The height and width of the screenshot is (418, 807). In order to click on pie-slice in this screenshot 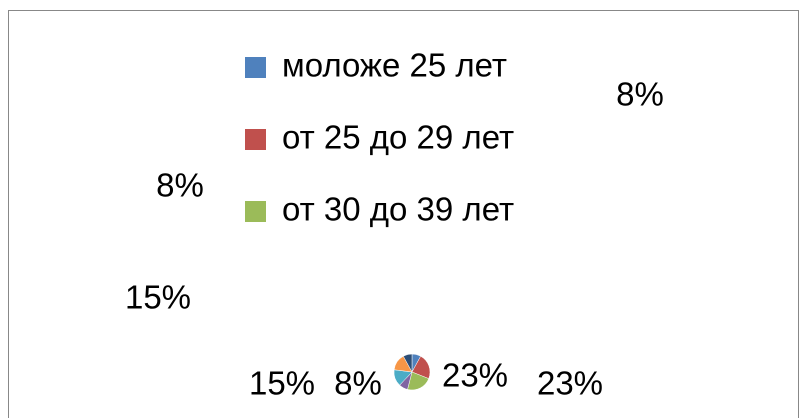, I will do `click(407, 363)`.